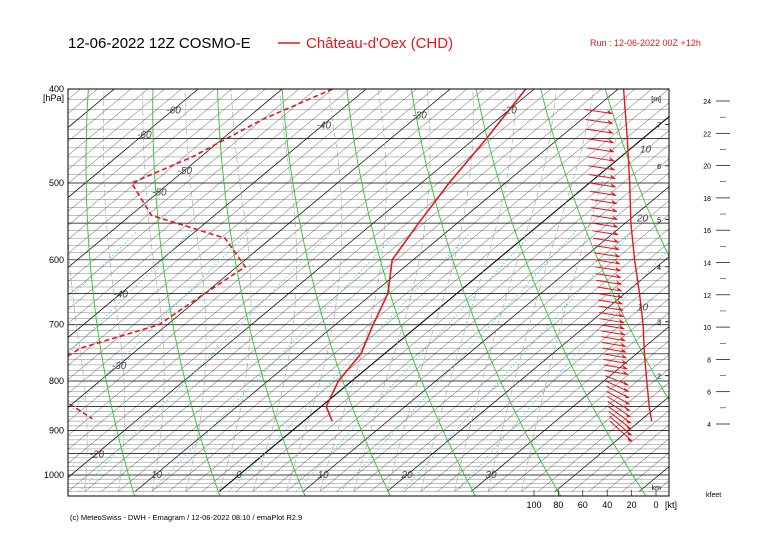  What do you see at coordinates (558, 505) in the screenshot?
I see `wind-scale-label: 80` at bounding box center [558, 505].